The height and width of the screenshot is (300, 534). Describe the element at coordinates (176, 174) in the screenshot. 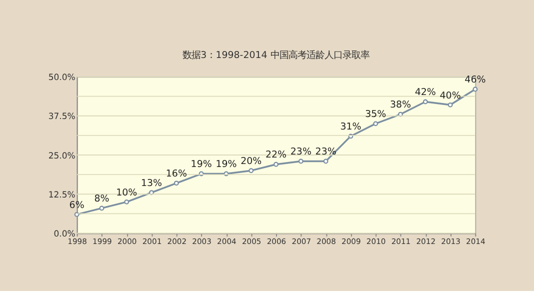

I see `text: 16%` at that location.